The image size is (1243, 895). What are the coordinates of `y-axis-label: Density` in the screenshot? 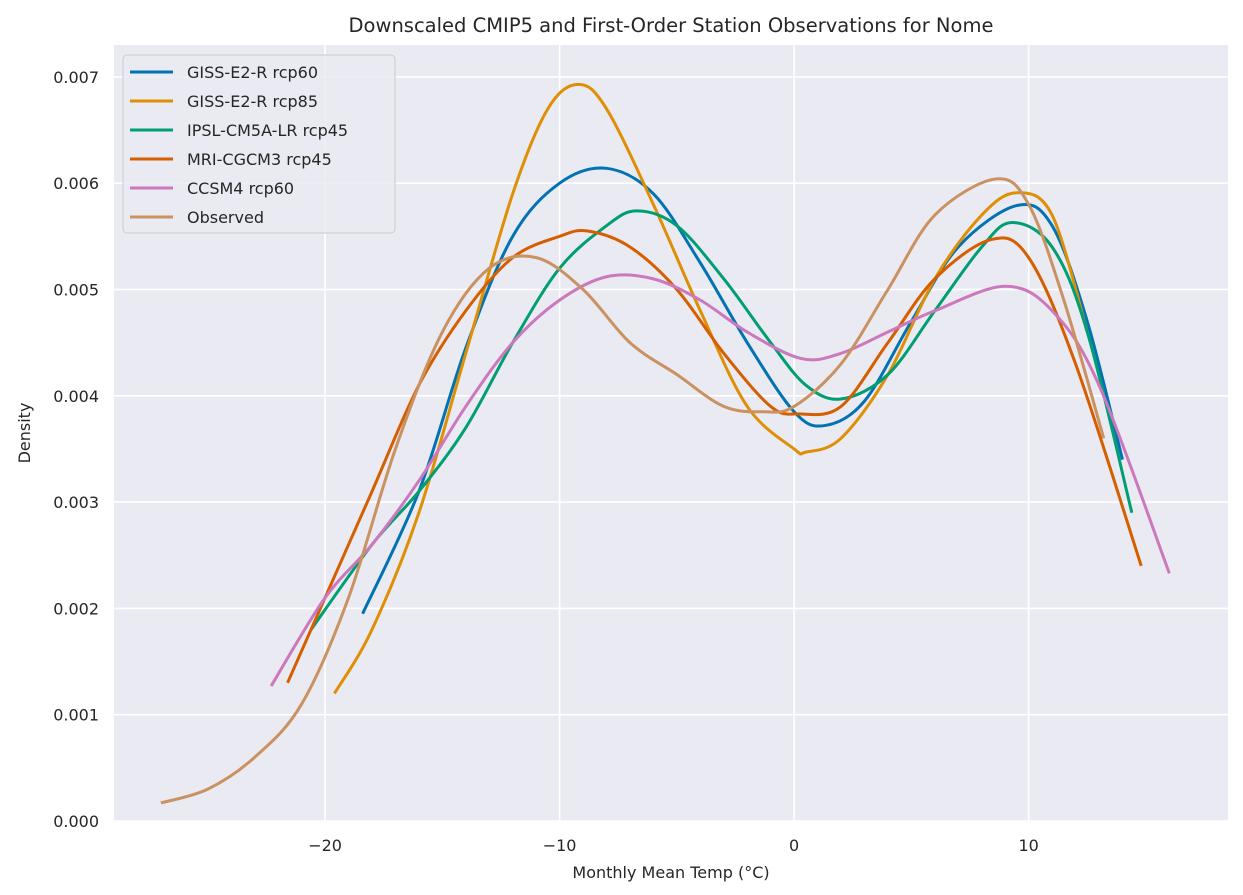 It's located at (24, 433).